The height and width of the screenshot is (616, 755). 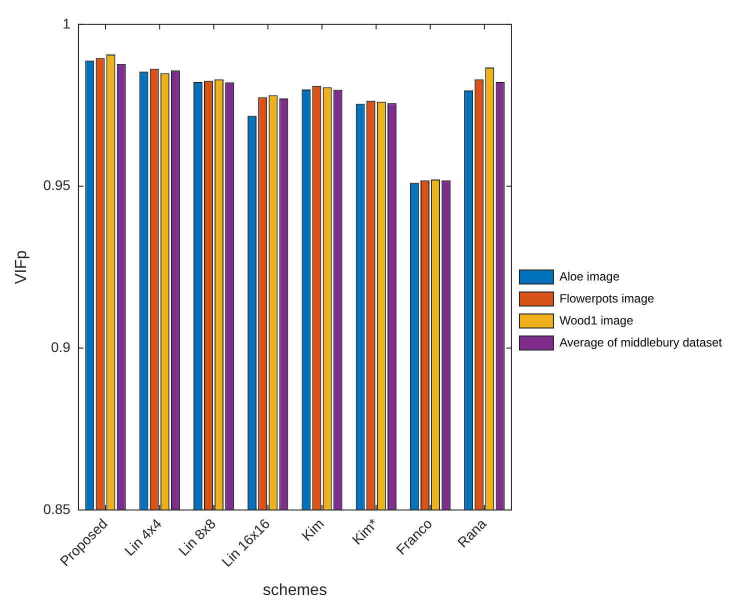 What do you see at coordinates (312, 529) in the screenshot?
I see `x-tick-label: Kim` at bounding box center [312, 529].